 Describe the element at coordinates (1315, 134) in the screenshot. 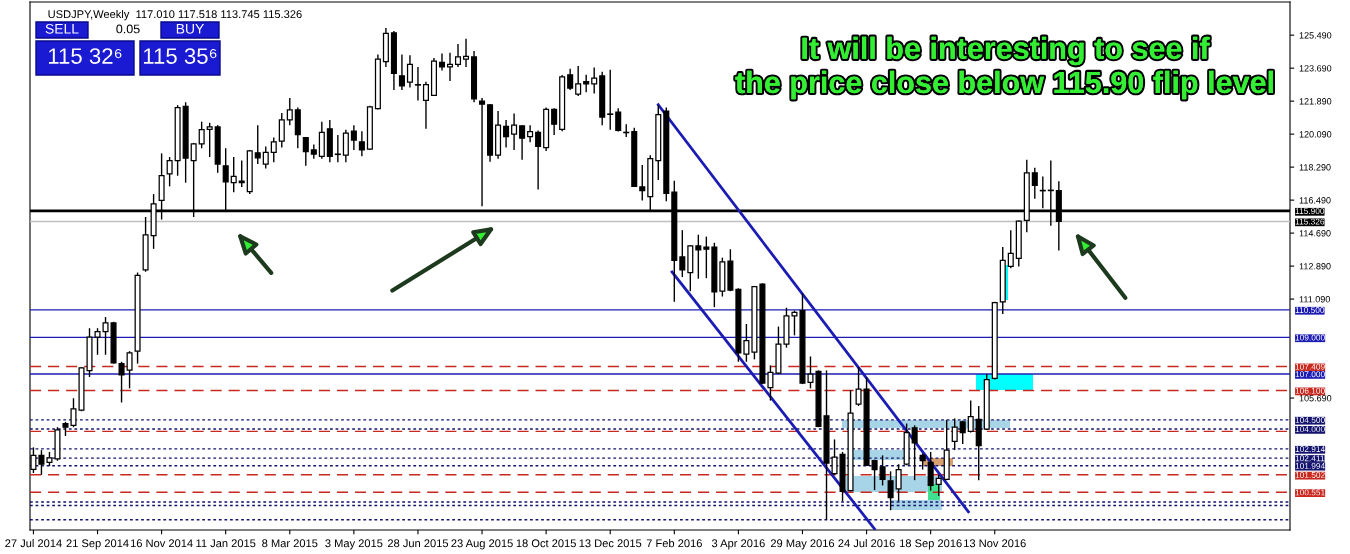

I see `y-tick-label: 120.090` at that location.